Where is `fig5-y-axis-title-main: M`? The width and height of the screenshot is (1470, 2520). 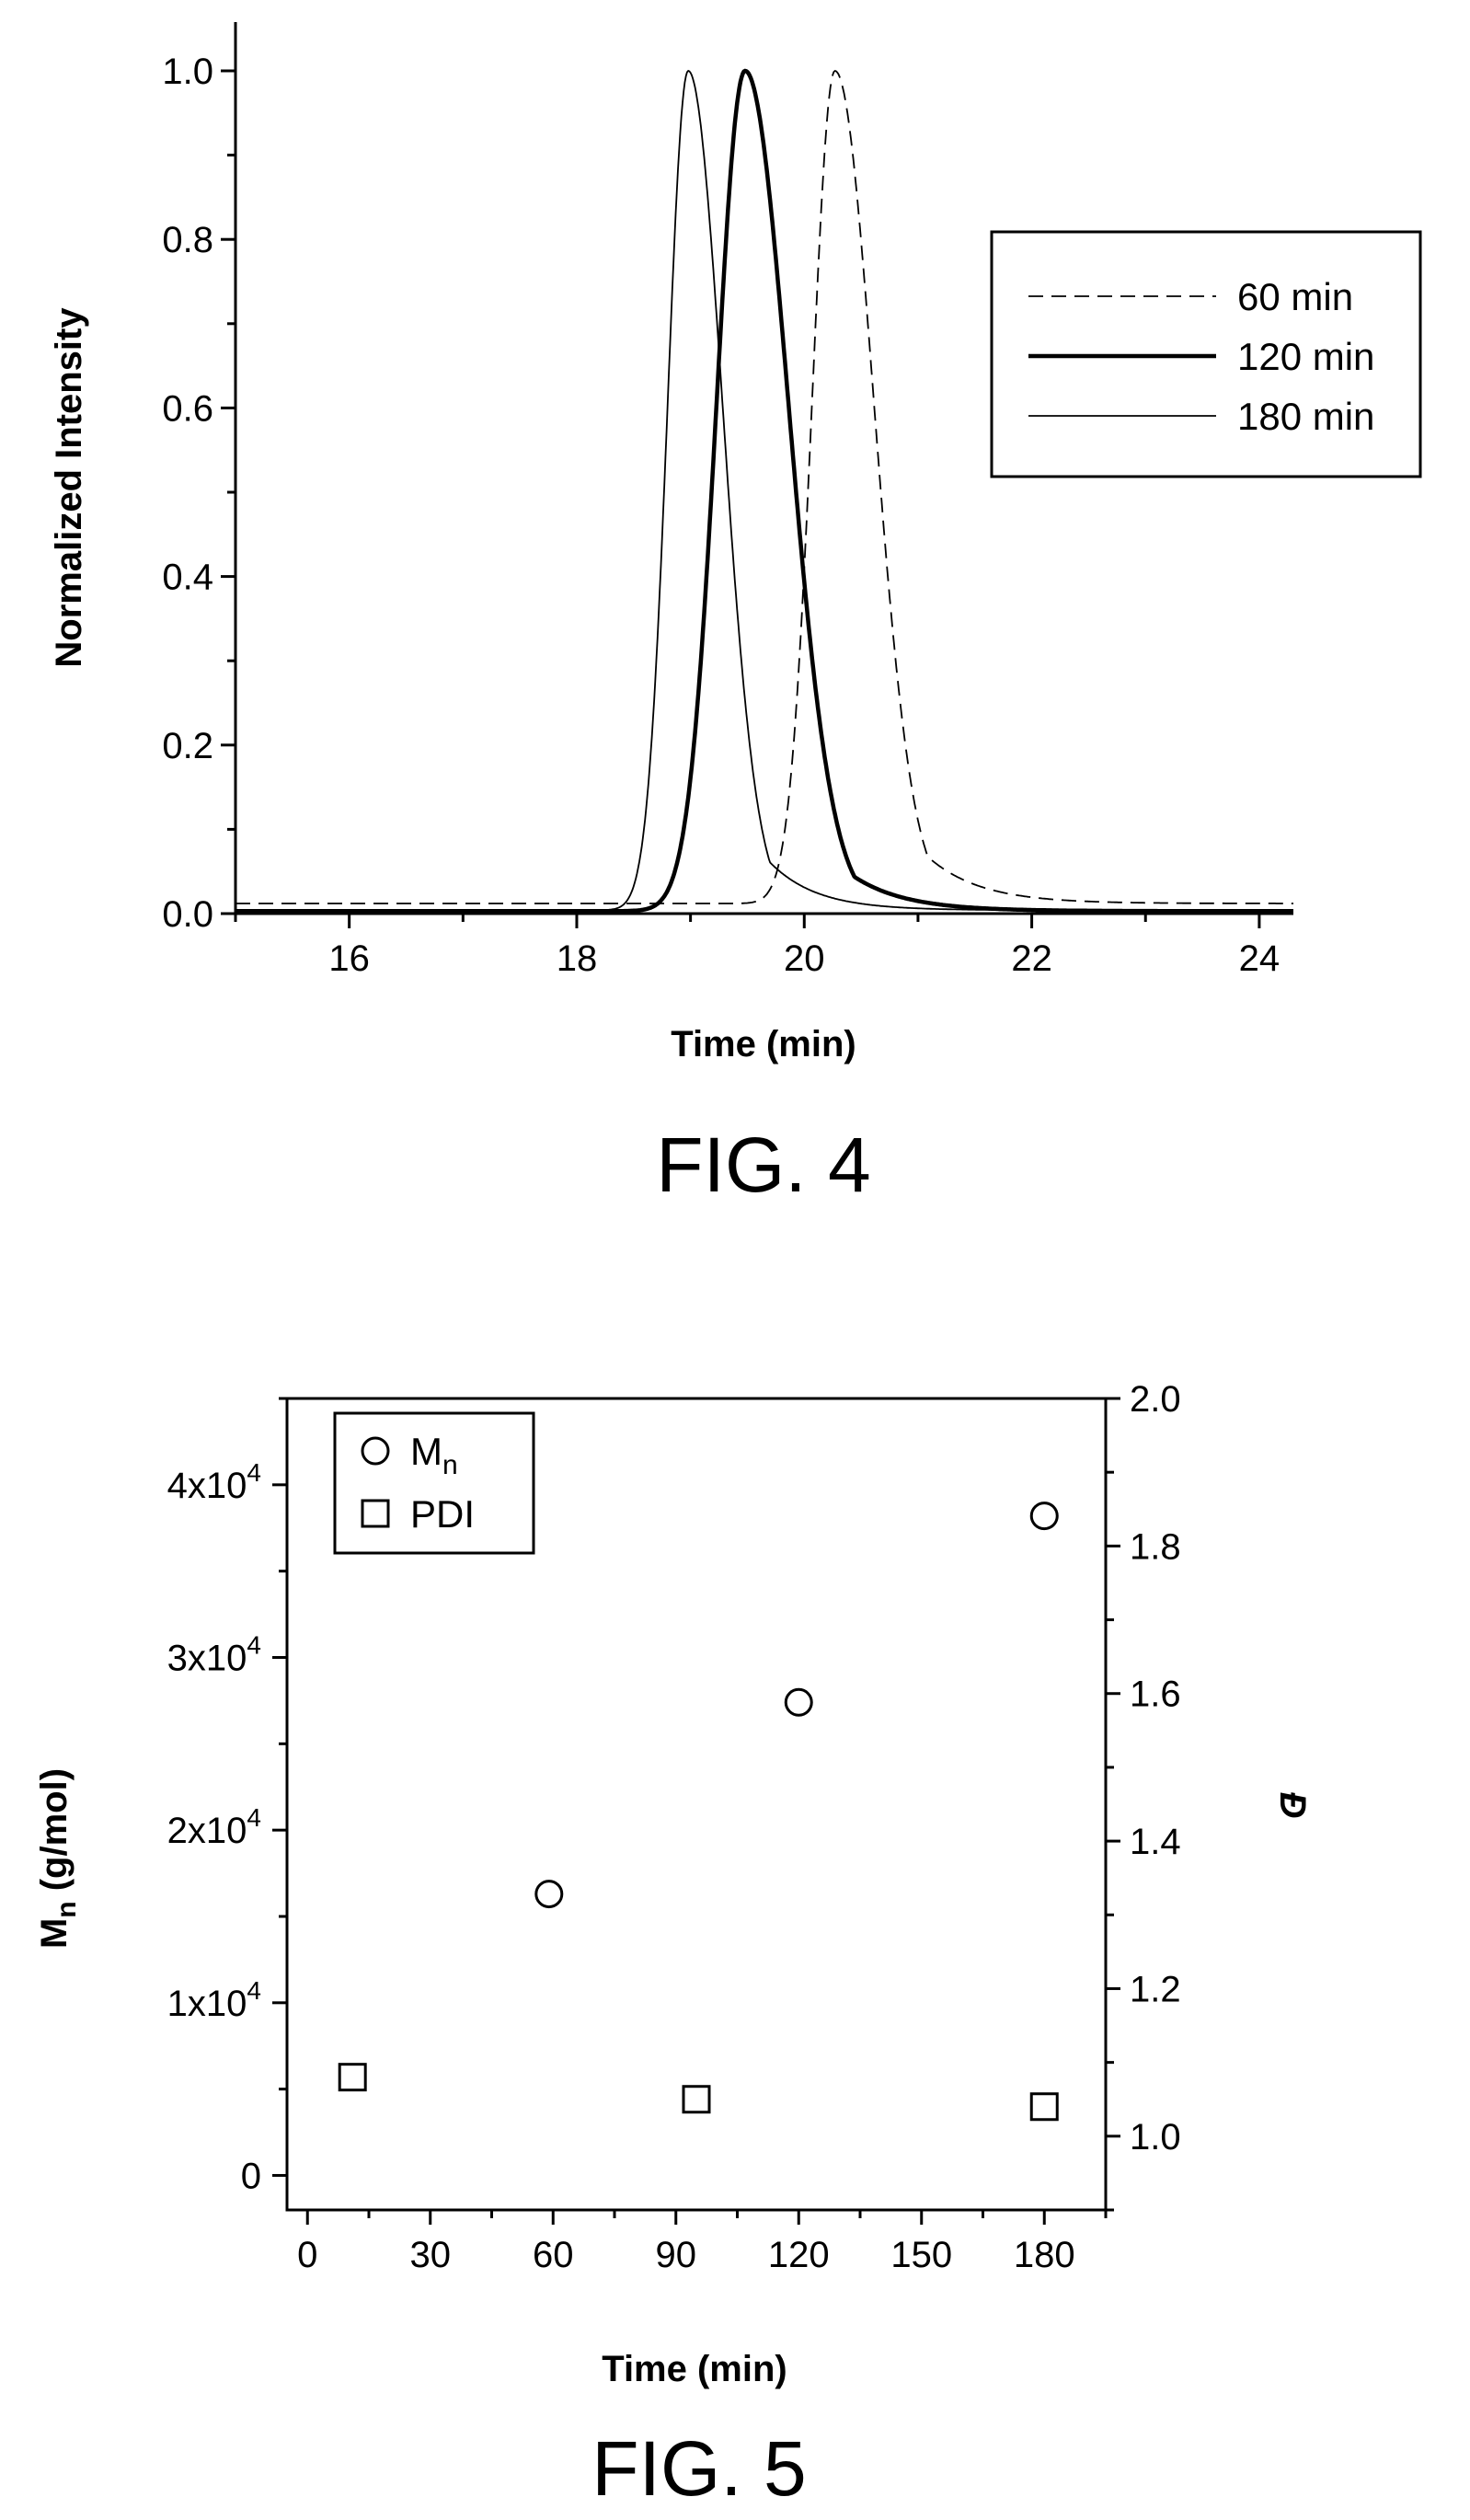
fig5-y-axis-title-main: M is located at coordinates (54, 1933).